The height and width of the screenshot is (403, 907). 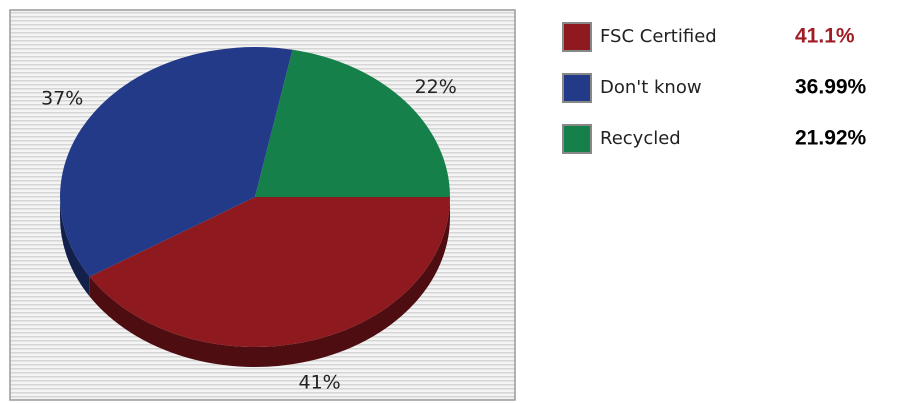 What do you see at coordinates (825, 36) in the screenshot?
I see `legend-value: 41.1%` at bounding box center [825, 36].